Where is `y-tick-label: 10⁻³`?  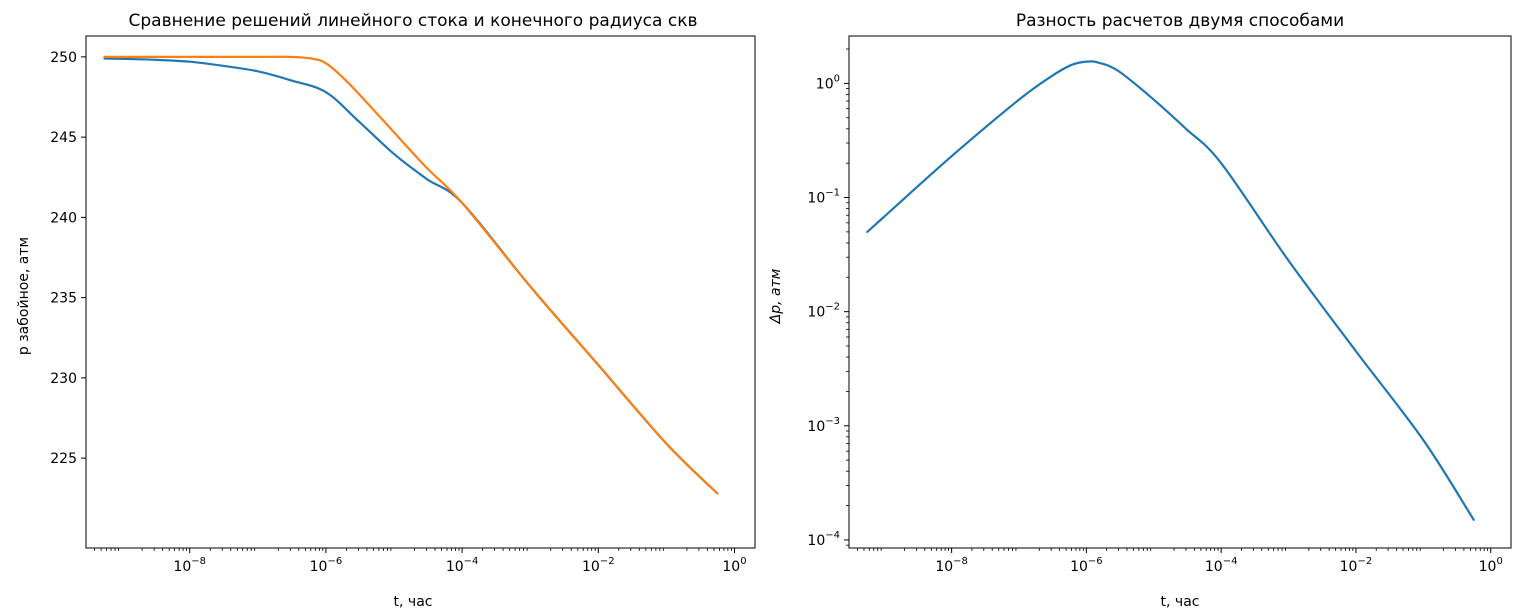
y-tick-label: 10⁻³ is located at coordinates (823, 425).